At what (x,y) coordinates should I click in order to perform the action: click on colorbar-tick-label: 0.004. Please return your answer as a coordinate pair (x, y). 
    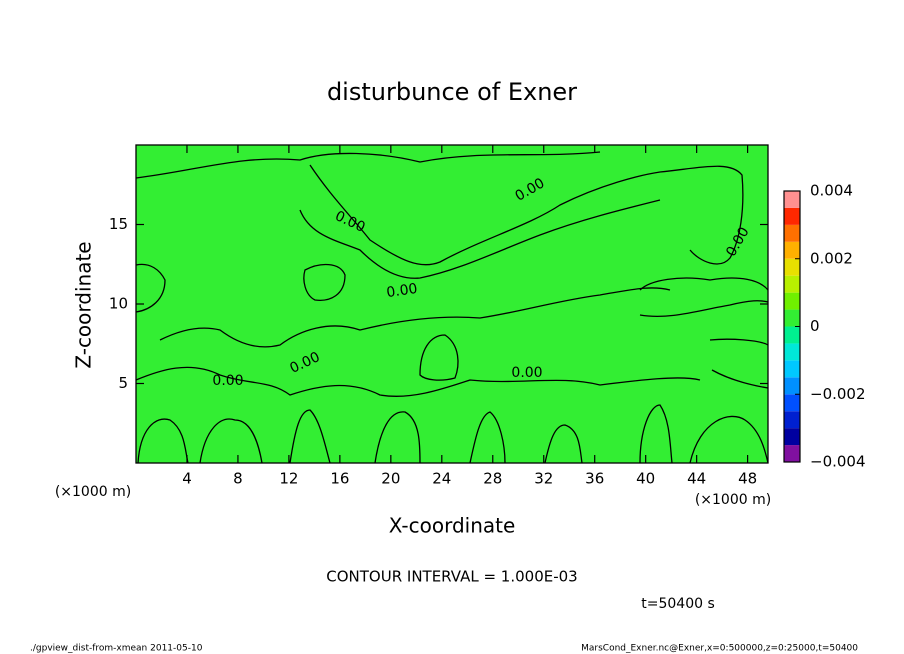
    Looking at the image, I should click on (831, 191).